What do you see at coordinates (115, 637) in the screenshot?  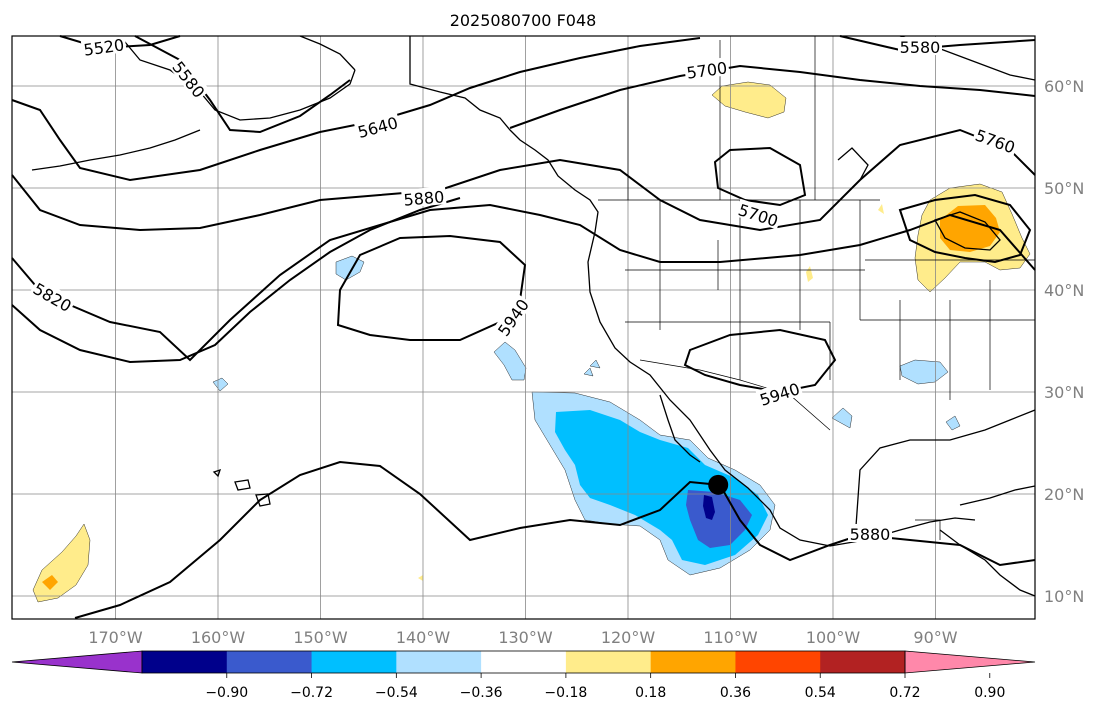 I see `longitude-label: 170°W` at bounding box center [115, 637].